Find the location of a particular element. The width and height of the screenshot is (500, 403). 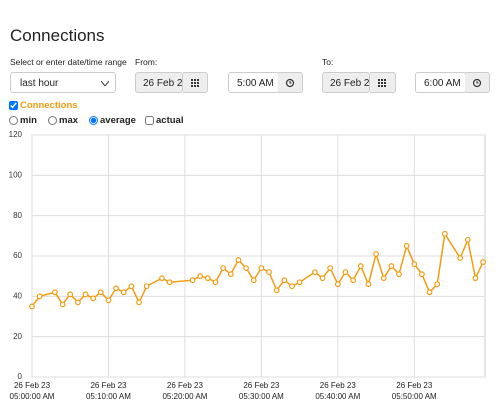

option-label: average is located at coordinates (118, 120).